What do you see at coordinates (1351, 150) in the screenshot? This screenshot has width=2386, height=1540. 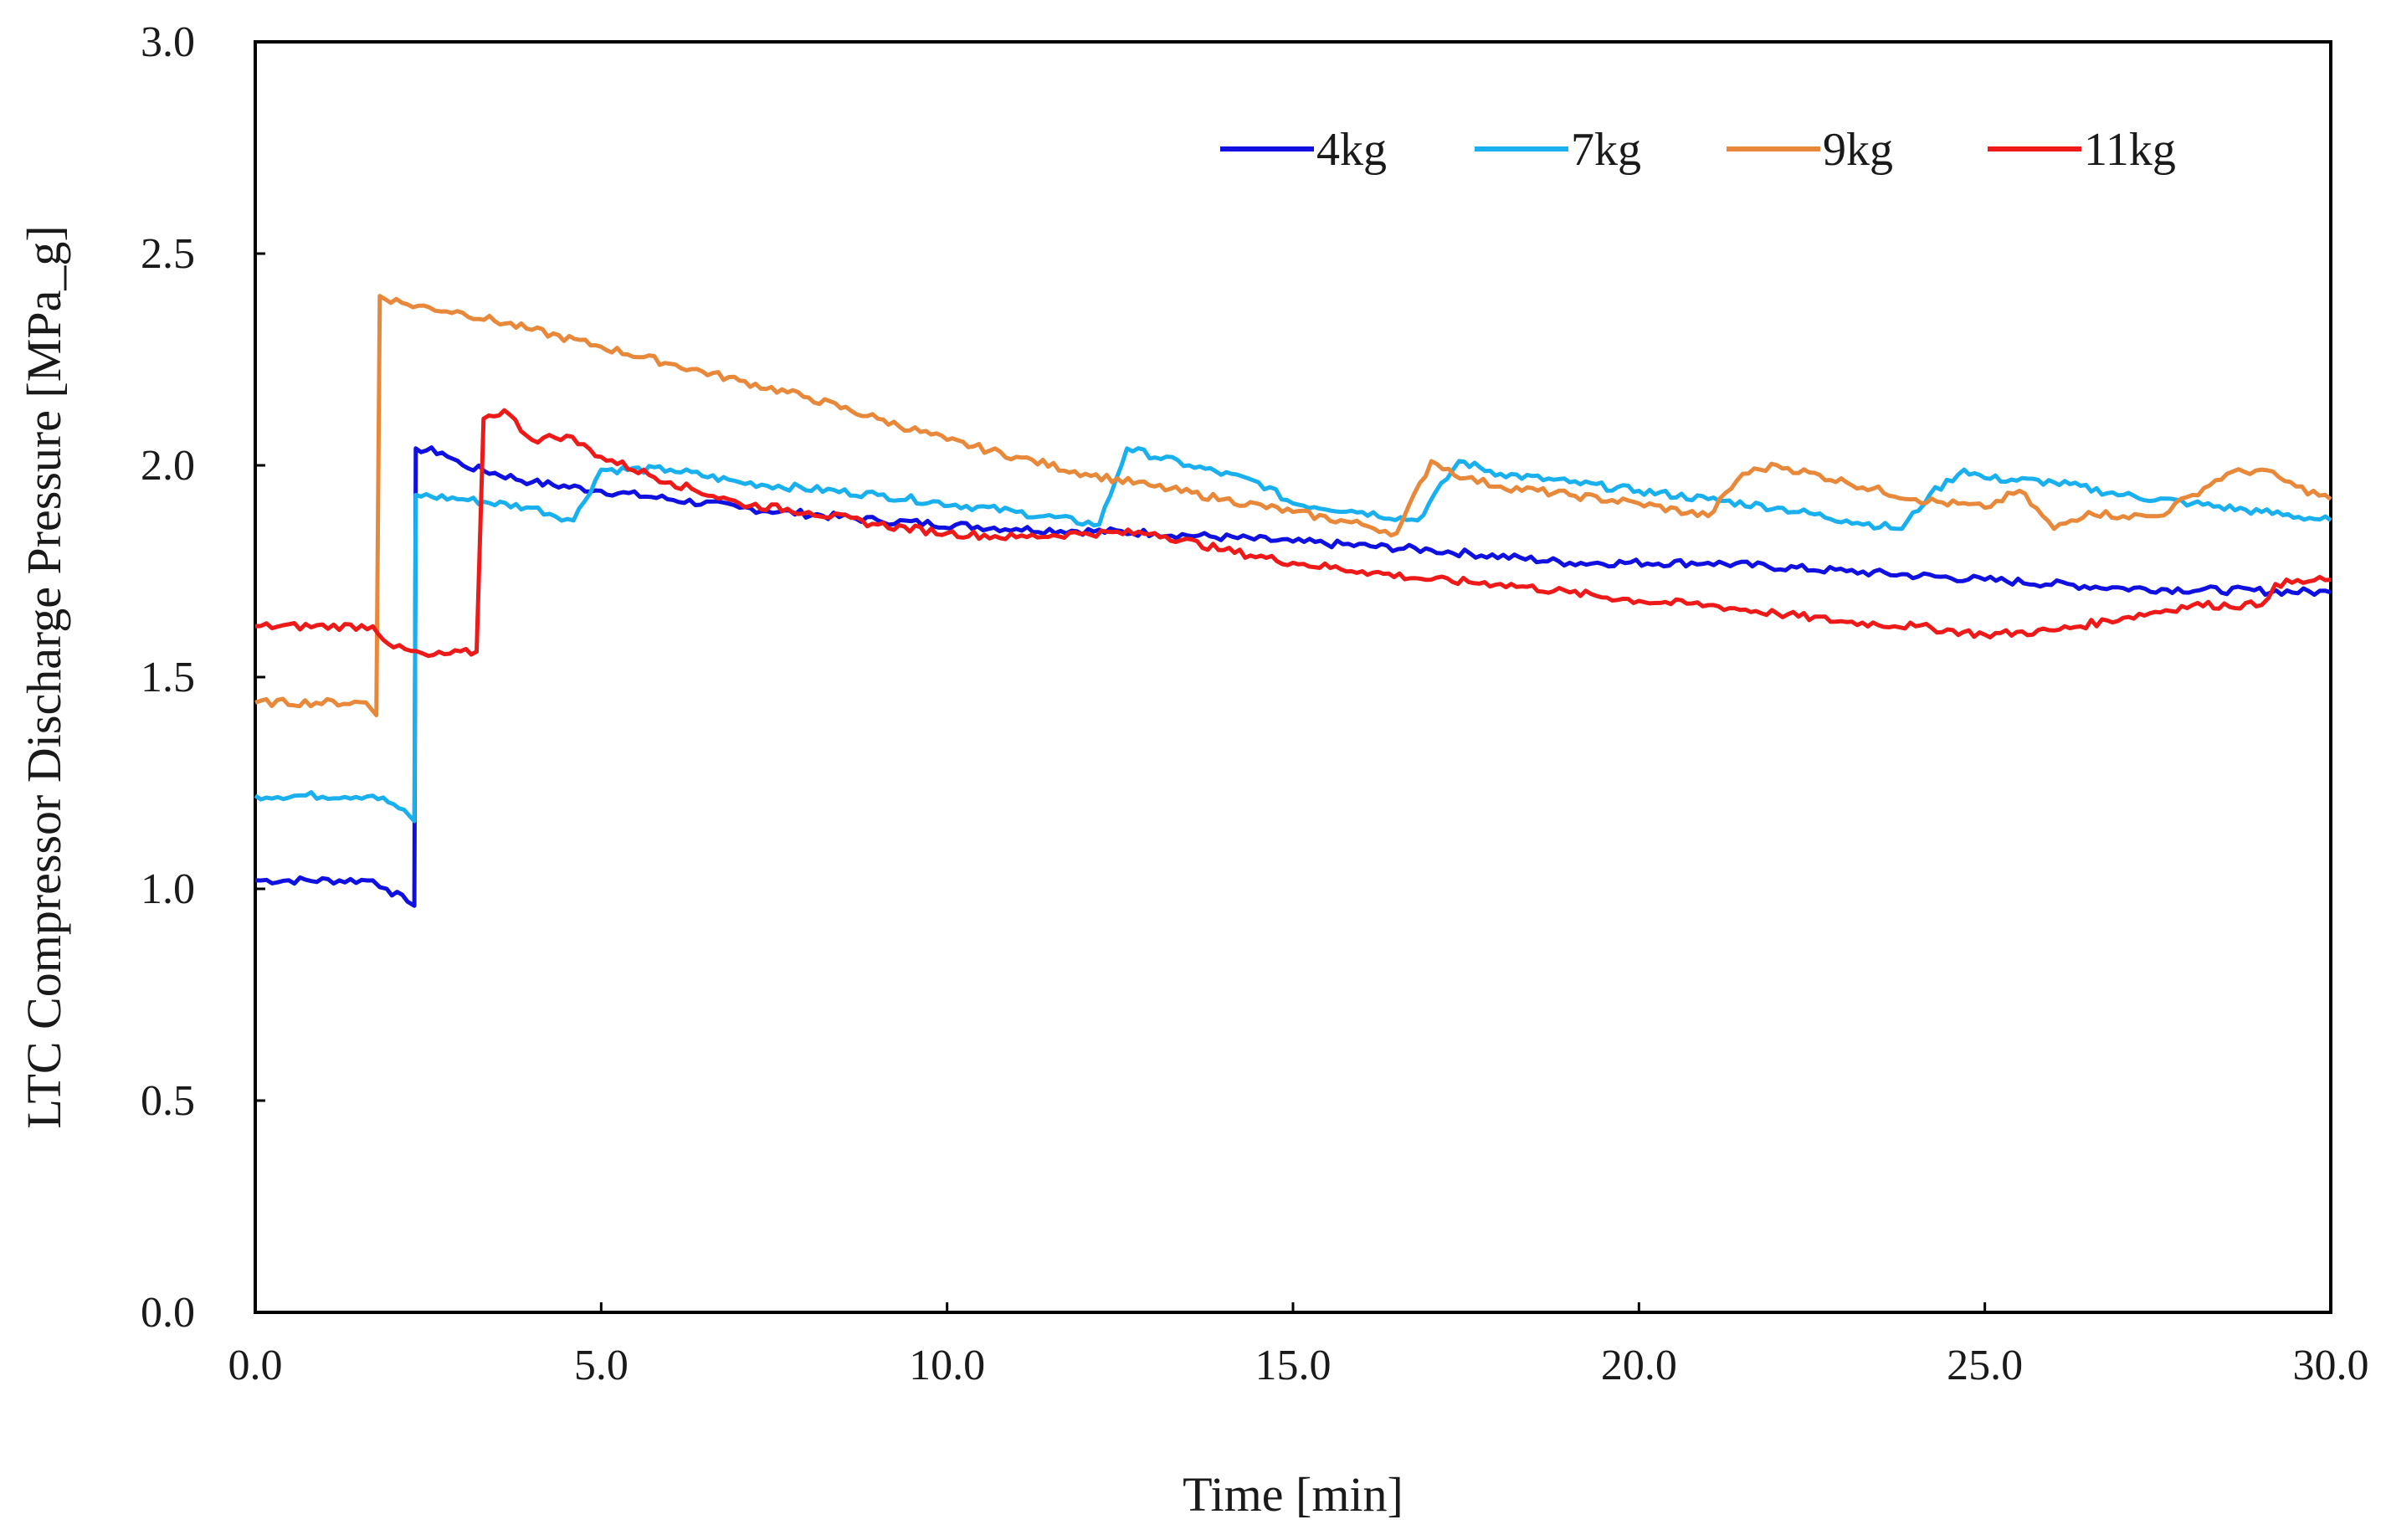 I see `legend-label: 4kg` at bounding box center [1351, 150].